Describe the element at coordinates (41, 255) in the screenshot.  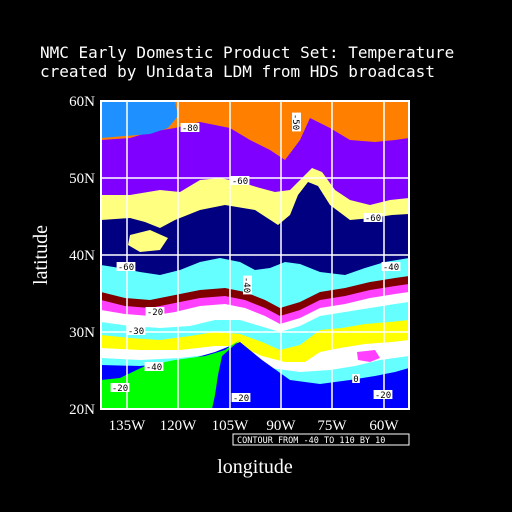
I see `y-axis-label: latitude` at that location.